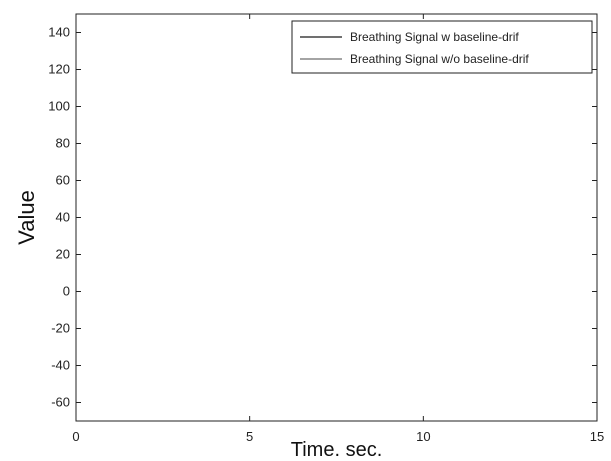 Image resolution: width=611 pixels, height=461 pixels. I want to click on y-tick-label: -40, so click(60, 365).